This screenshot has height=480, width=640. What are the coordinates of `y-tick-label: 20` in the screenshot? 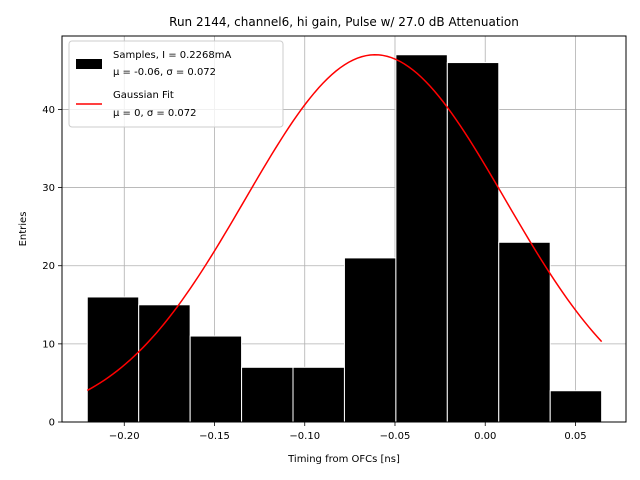 It's located at (48, 266).